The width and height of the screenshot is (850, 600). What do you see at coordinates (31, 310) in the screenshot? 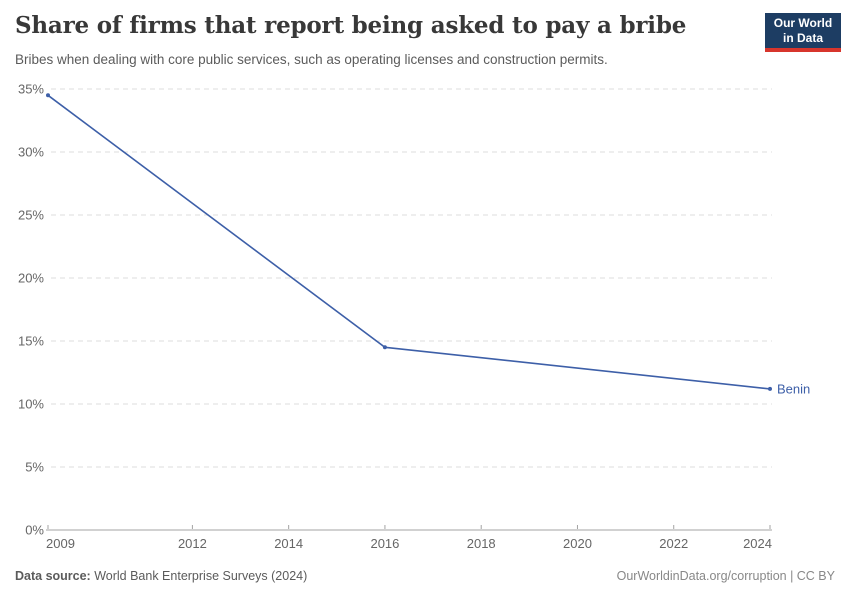
I see `y-axis-labels: 0% 5% 10% 15% 20% 25% 30% 35%` at bounding box center [31, 310].